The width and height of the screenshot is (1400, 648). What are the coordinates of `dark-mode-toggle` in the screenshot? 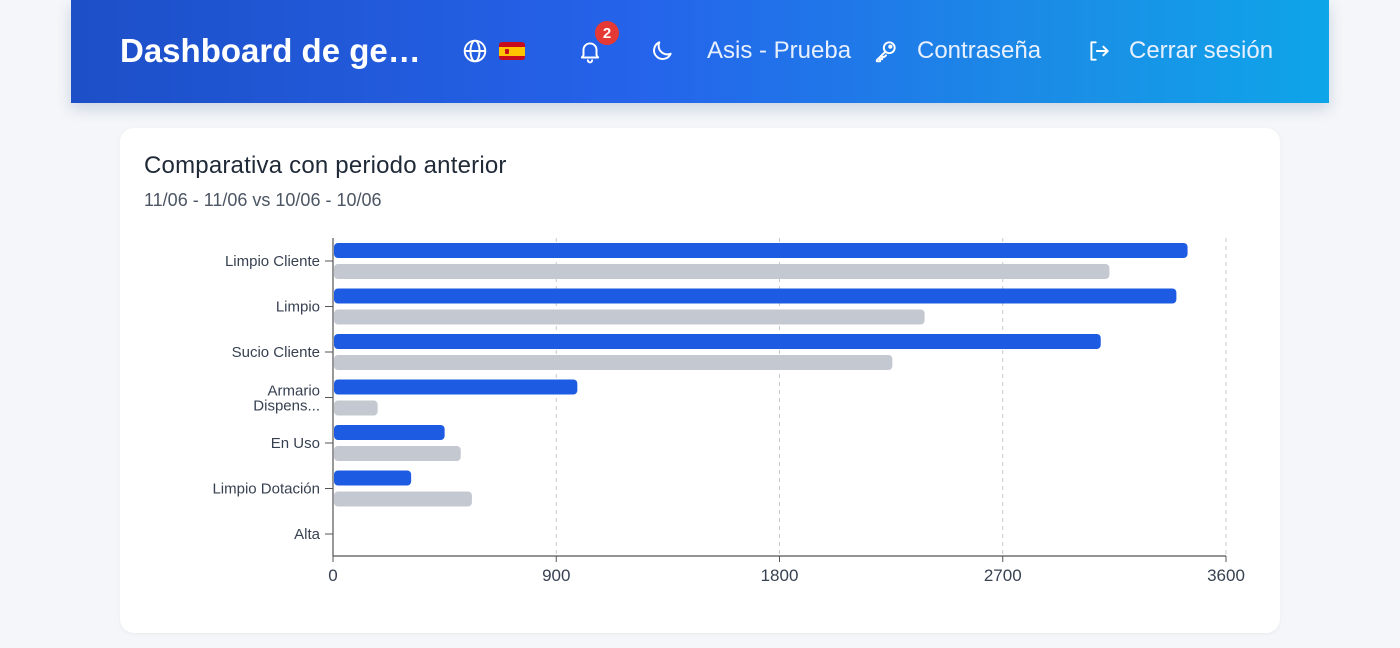 It's located at (662, 51).